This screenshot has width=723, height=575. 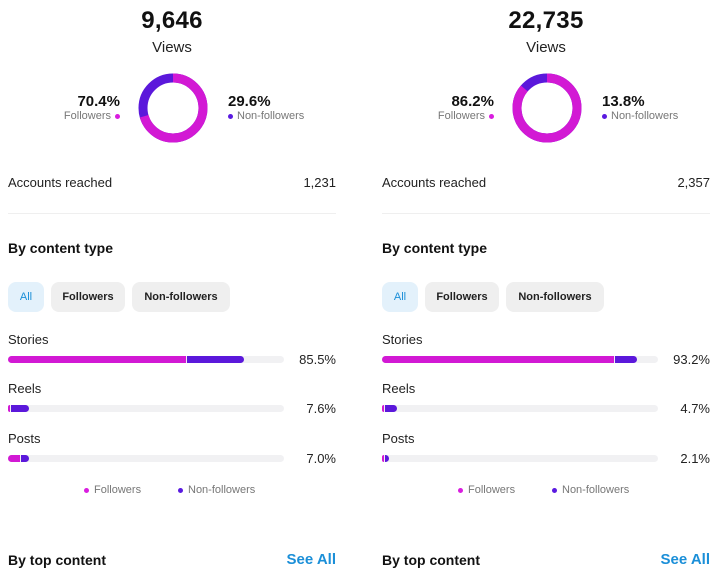 I want to click on non-followers-percentage: 13.8%, so click(x=623, y=101).